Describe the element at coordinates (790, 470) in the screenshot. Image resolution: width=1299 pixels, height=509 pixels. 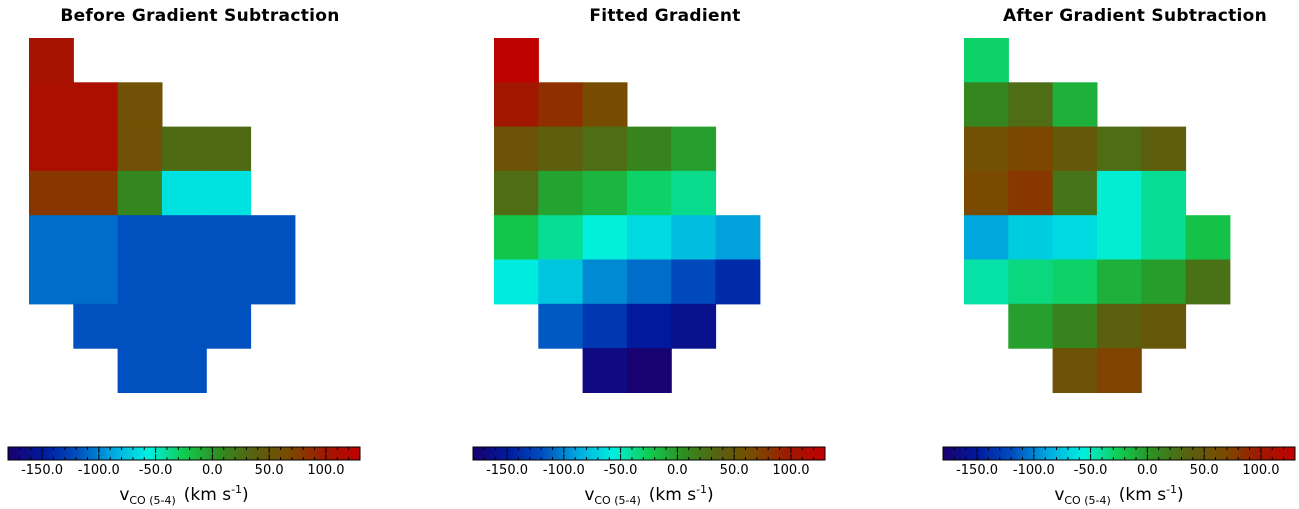
I see `colorbar-tick-label: 100.0` at that location.